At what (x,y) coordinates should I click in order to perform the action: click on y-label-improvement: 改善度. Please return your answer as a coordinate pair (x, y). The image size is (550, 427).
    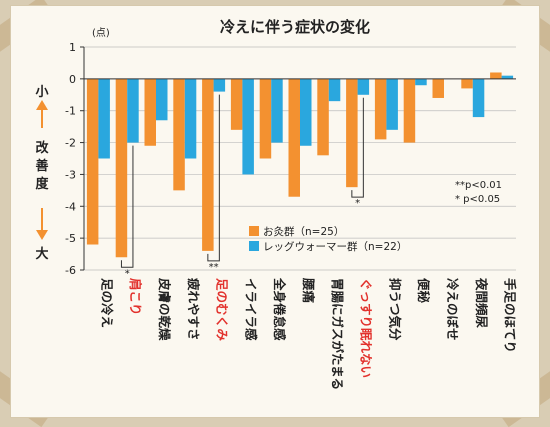
    Looking at the image, I should click on (42, 166).